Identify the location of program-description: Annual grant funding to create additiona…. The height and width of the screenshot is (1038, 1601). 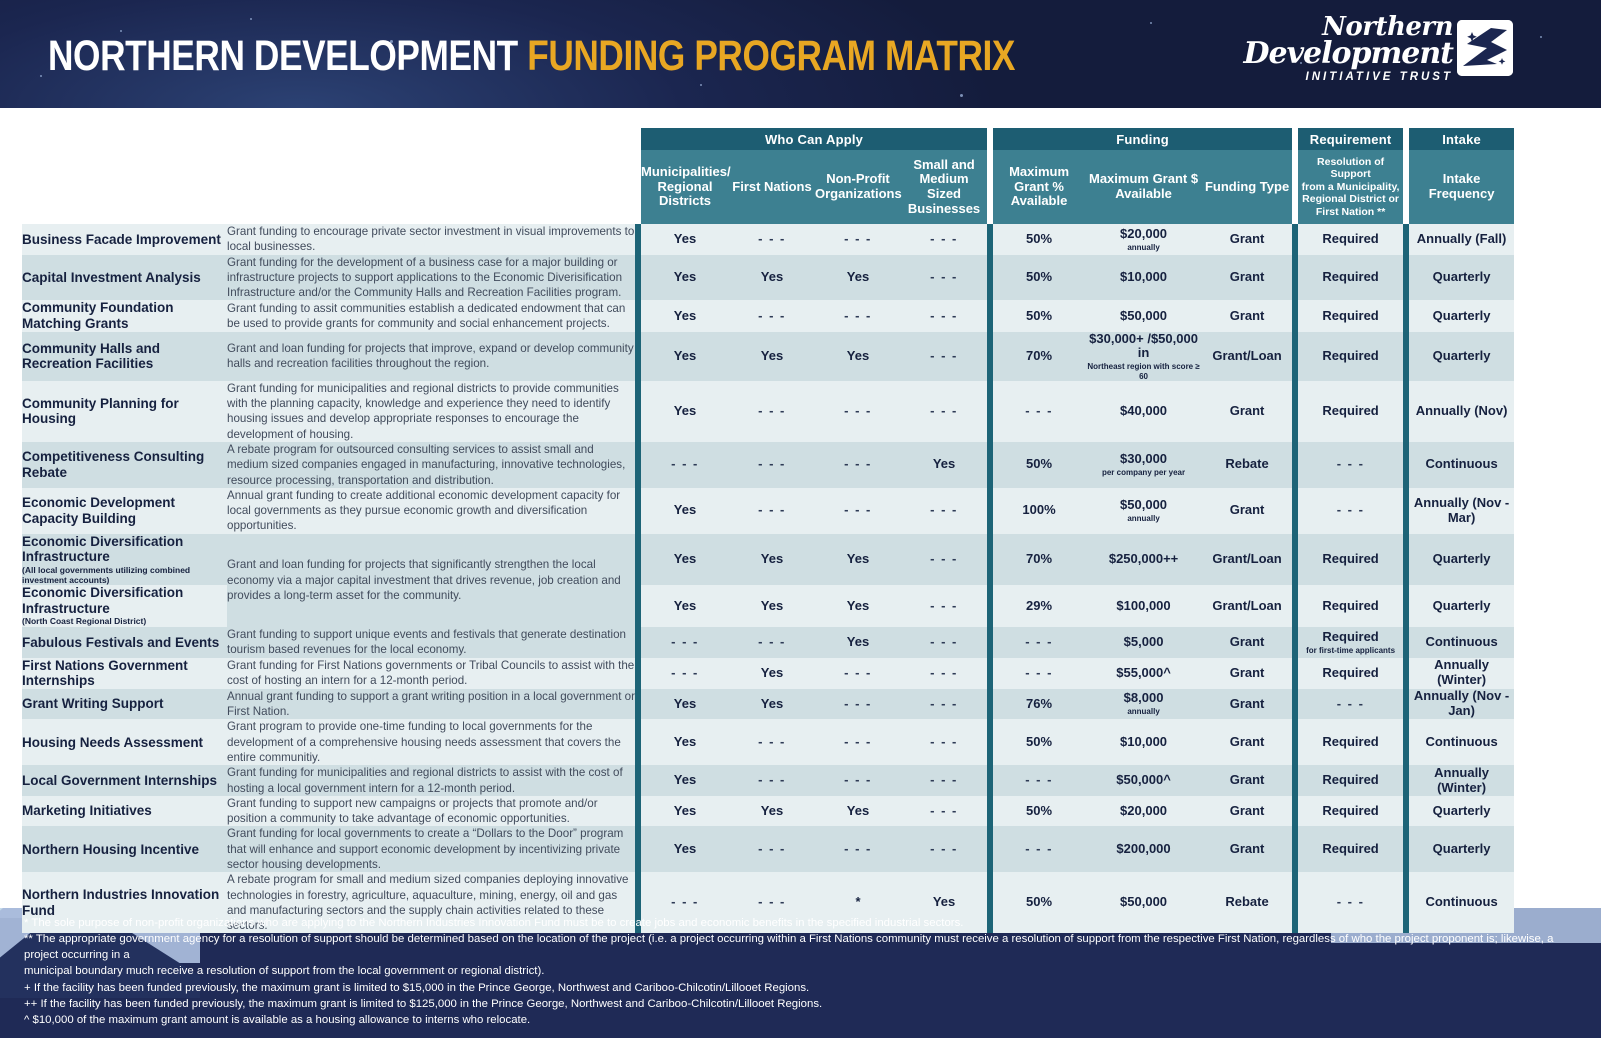
(424, 510).